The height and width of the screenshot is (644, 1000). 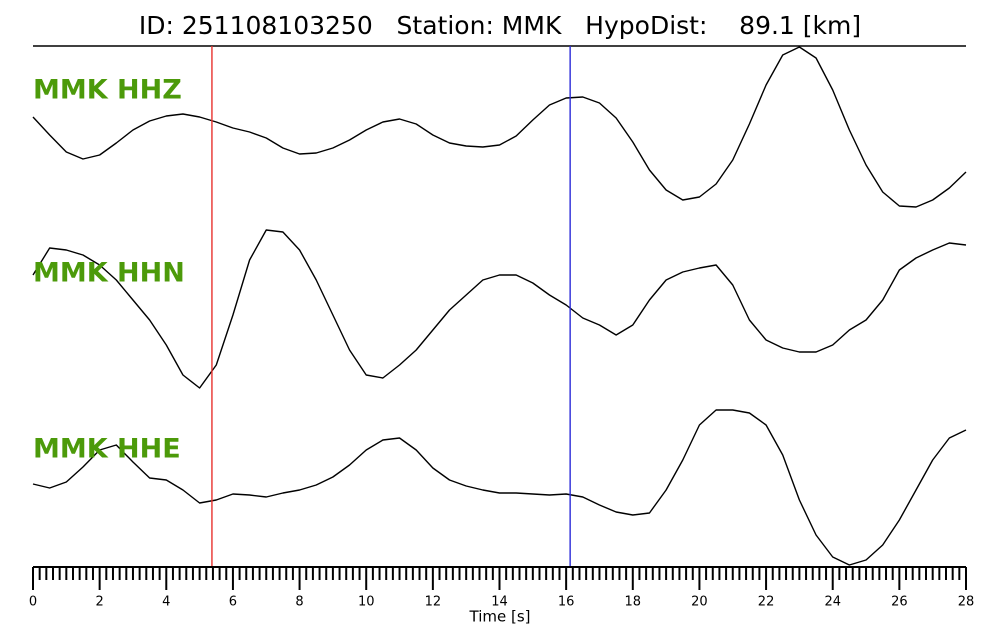 What do you see at coordinates (566, 602) in the screenshot?
I see `x-tick-label: 16` at bounding box center [566, 602].